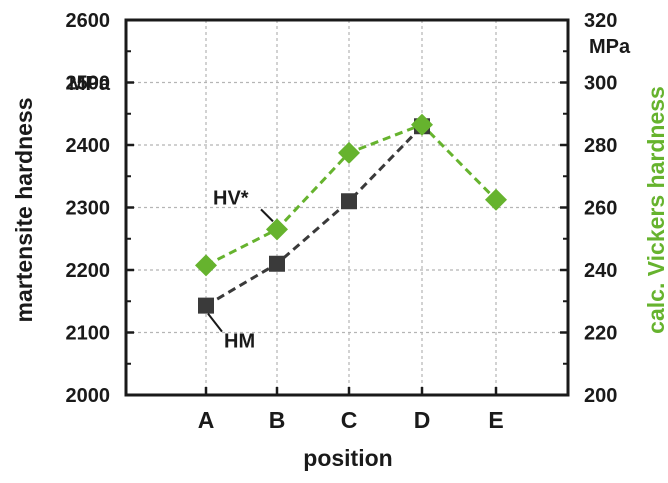 This screenshot has height=483, width=668. What do you see at coordinates (24, 210) in the screenshot?
I see `left-axis-title: martensite hardness` at bounding box center [24, 210].